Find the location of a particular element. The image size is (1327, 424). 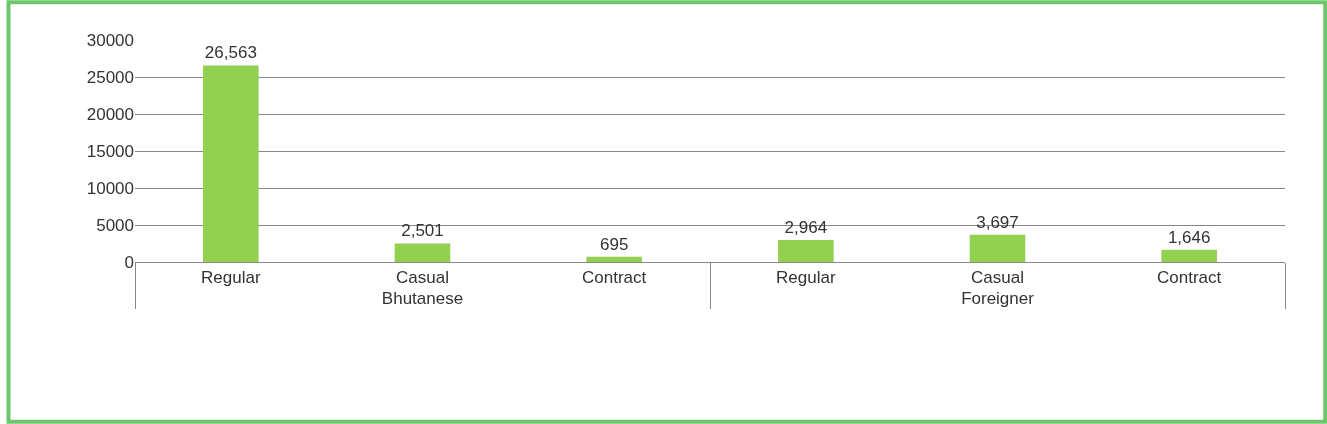

data-label: 1,646 is located at coordinates (1189, 237).